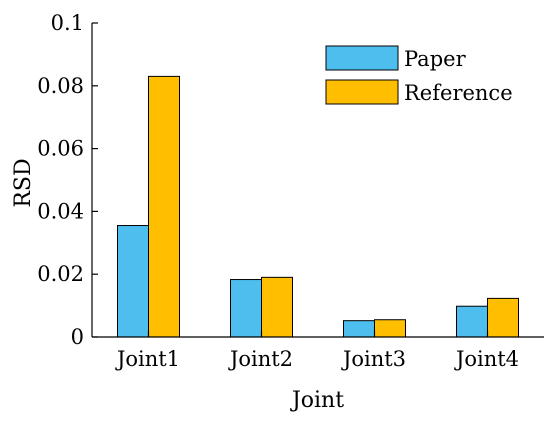  I want to click on legend-swatch-paper, so click(362, 58).